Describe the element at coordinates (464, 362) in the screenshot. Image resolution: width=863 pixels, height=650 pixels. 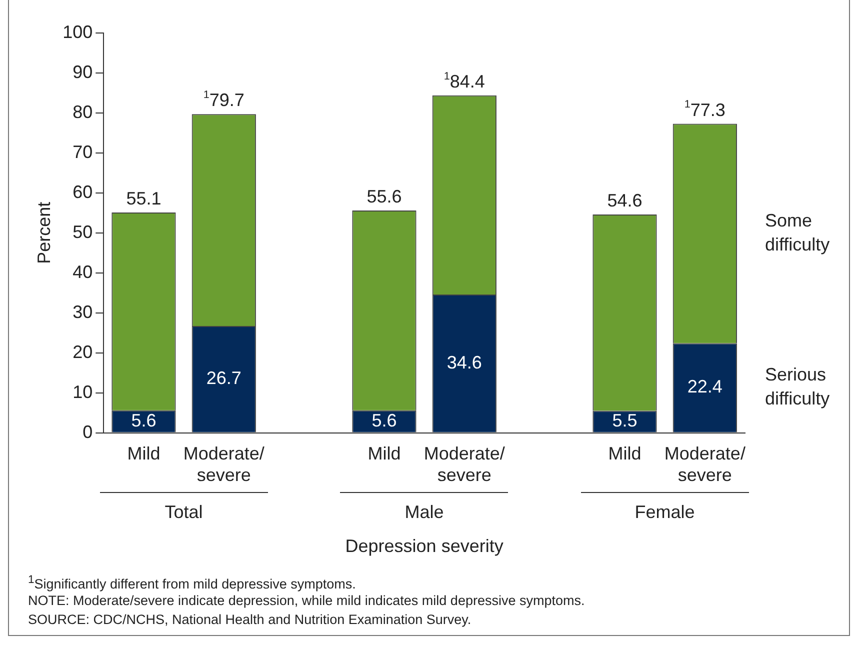
I see `data-label: 34.6` at that location.